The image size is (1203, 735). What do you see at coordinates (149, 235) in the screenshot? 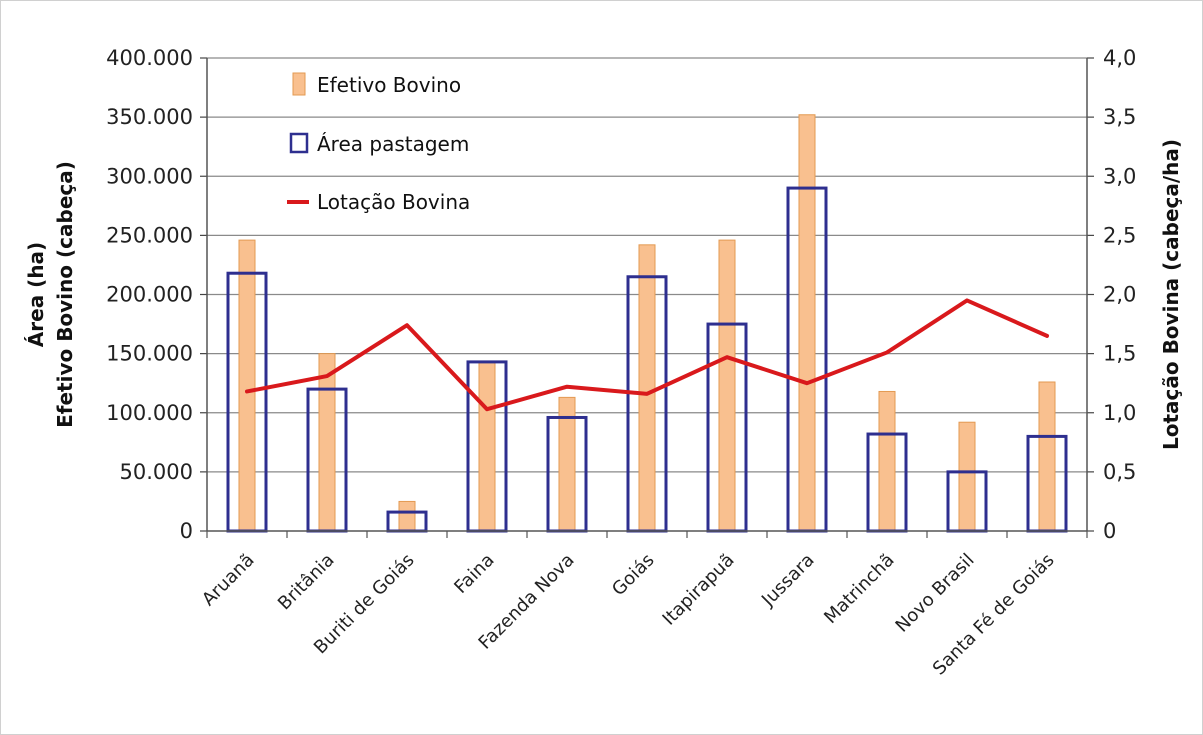
I see `y-tick-label: 250.000` at bounding box center [149, 235].